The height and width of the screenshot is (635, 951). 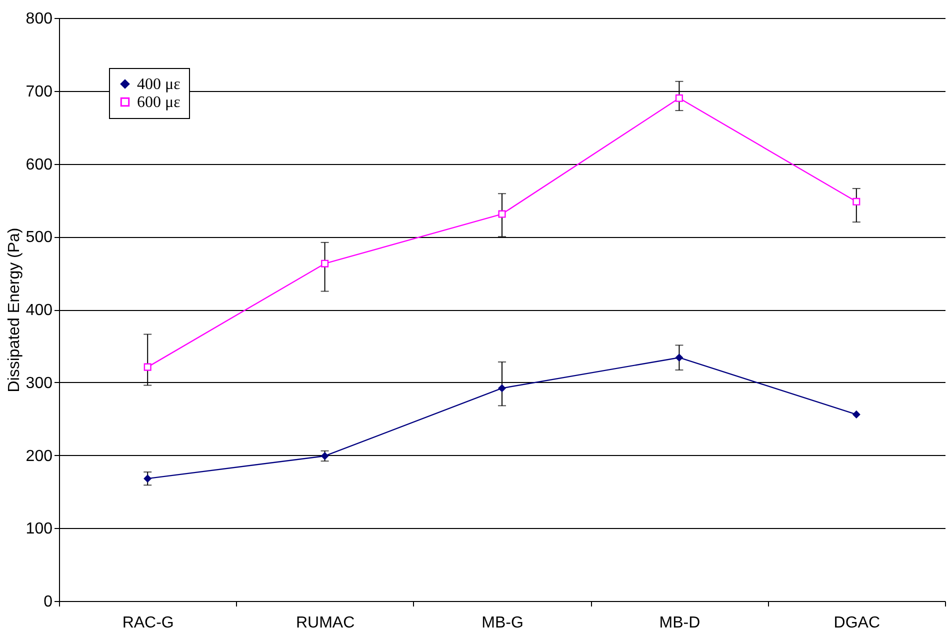 What do you see at coordinates (39, 529) in the screenshot?
I see `y-tick-label: 100` at bounding box center [39, 529].